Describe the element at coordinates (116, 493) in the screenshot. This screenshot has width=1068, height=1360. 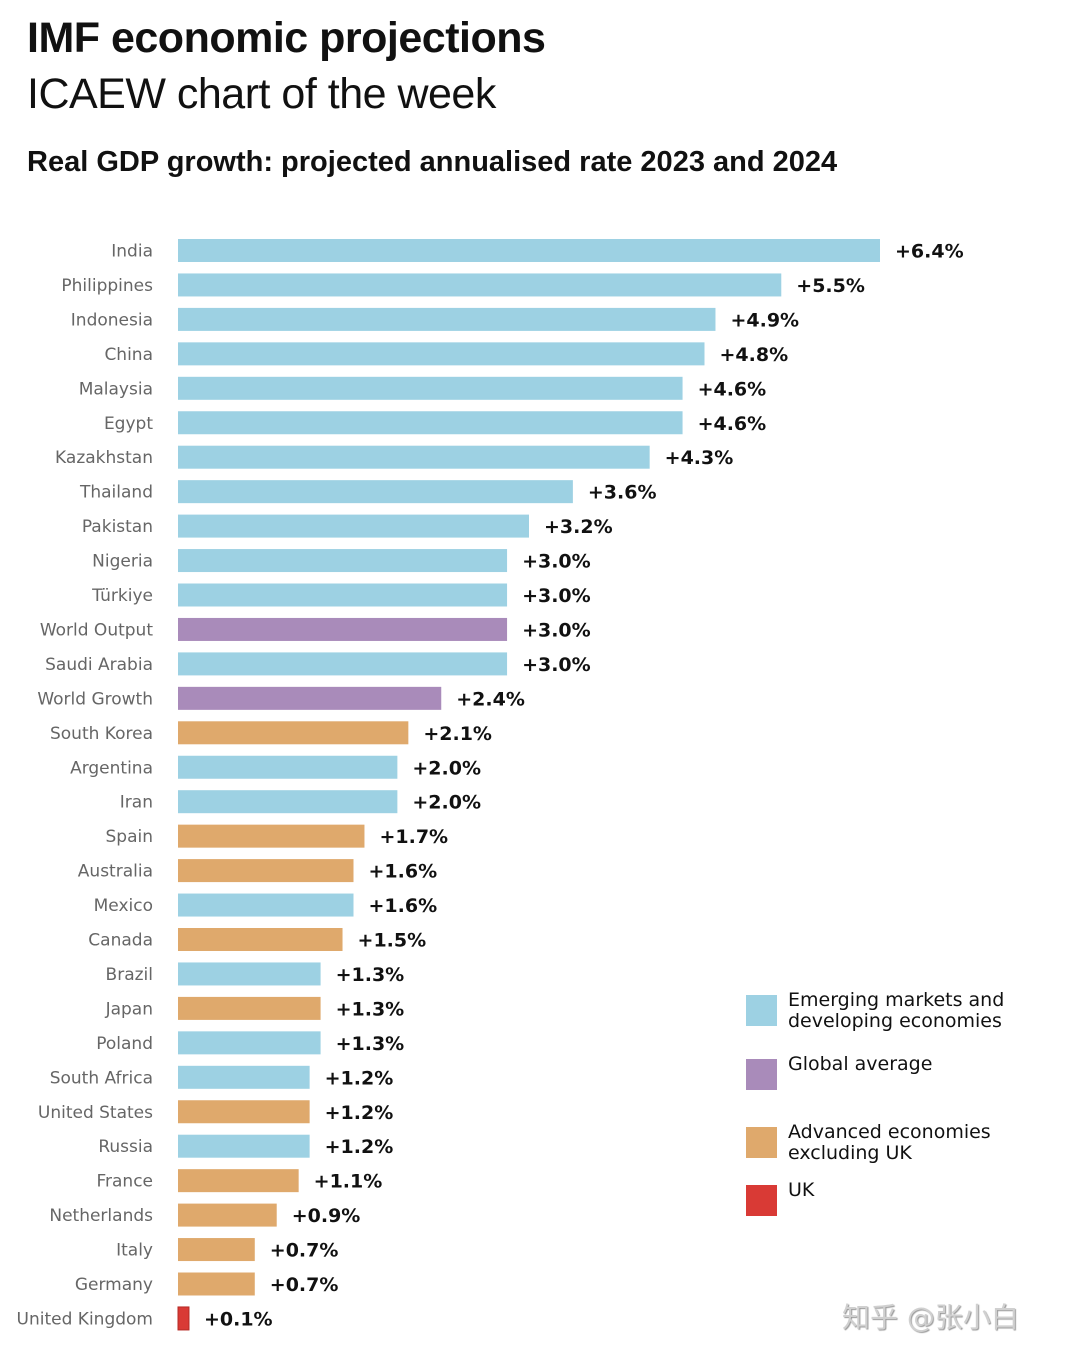
I see `category-label: Thailand` at that location.